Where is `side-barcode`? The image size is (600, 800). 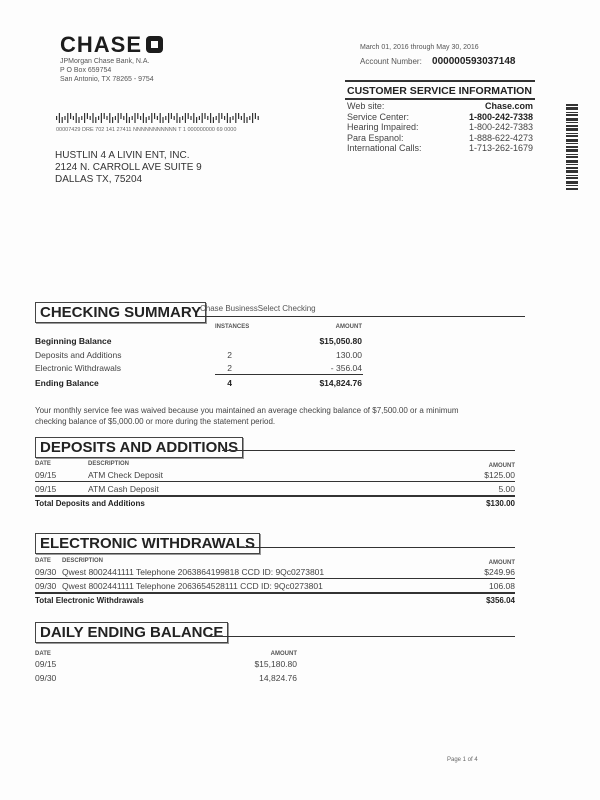 side-barcode is located at coordinates (572, 147).